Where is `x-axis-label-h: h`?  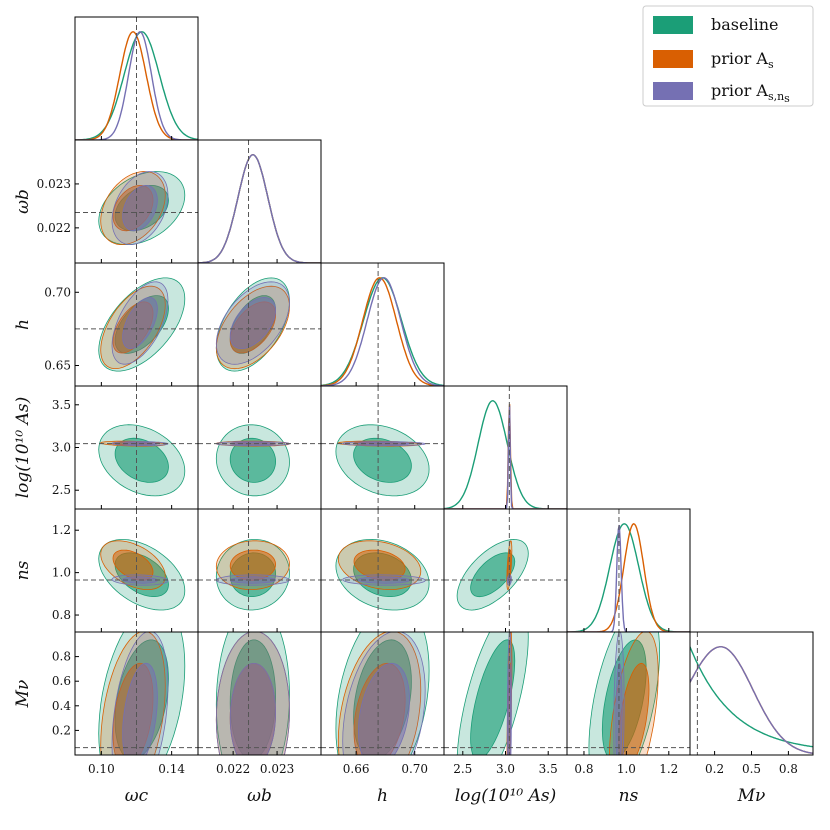 x-axis-label-h: h is located at coordinates (382, 796).